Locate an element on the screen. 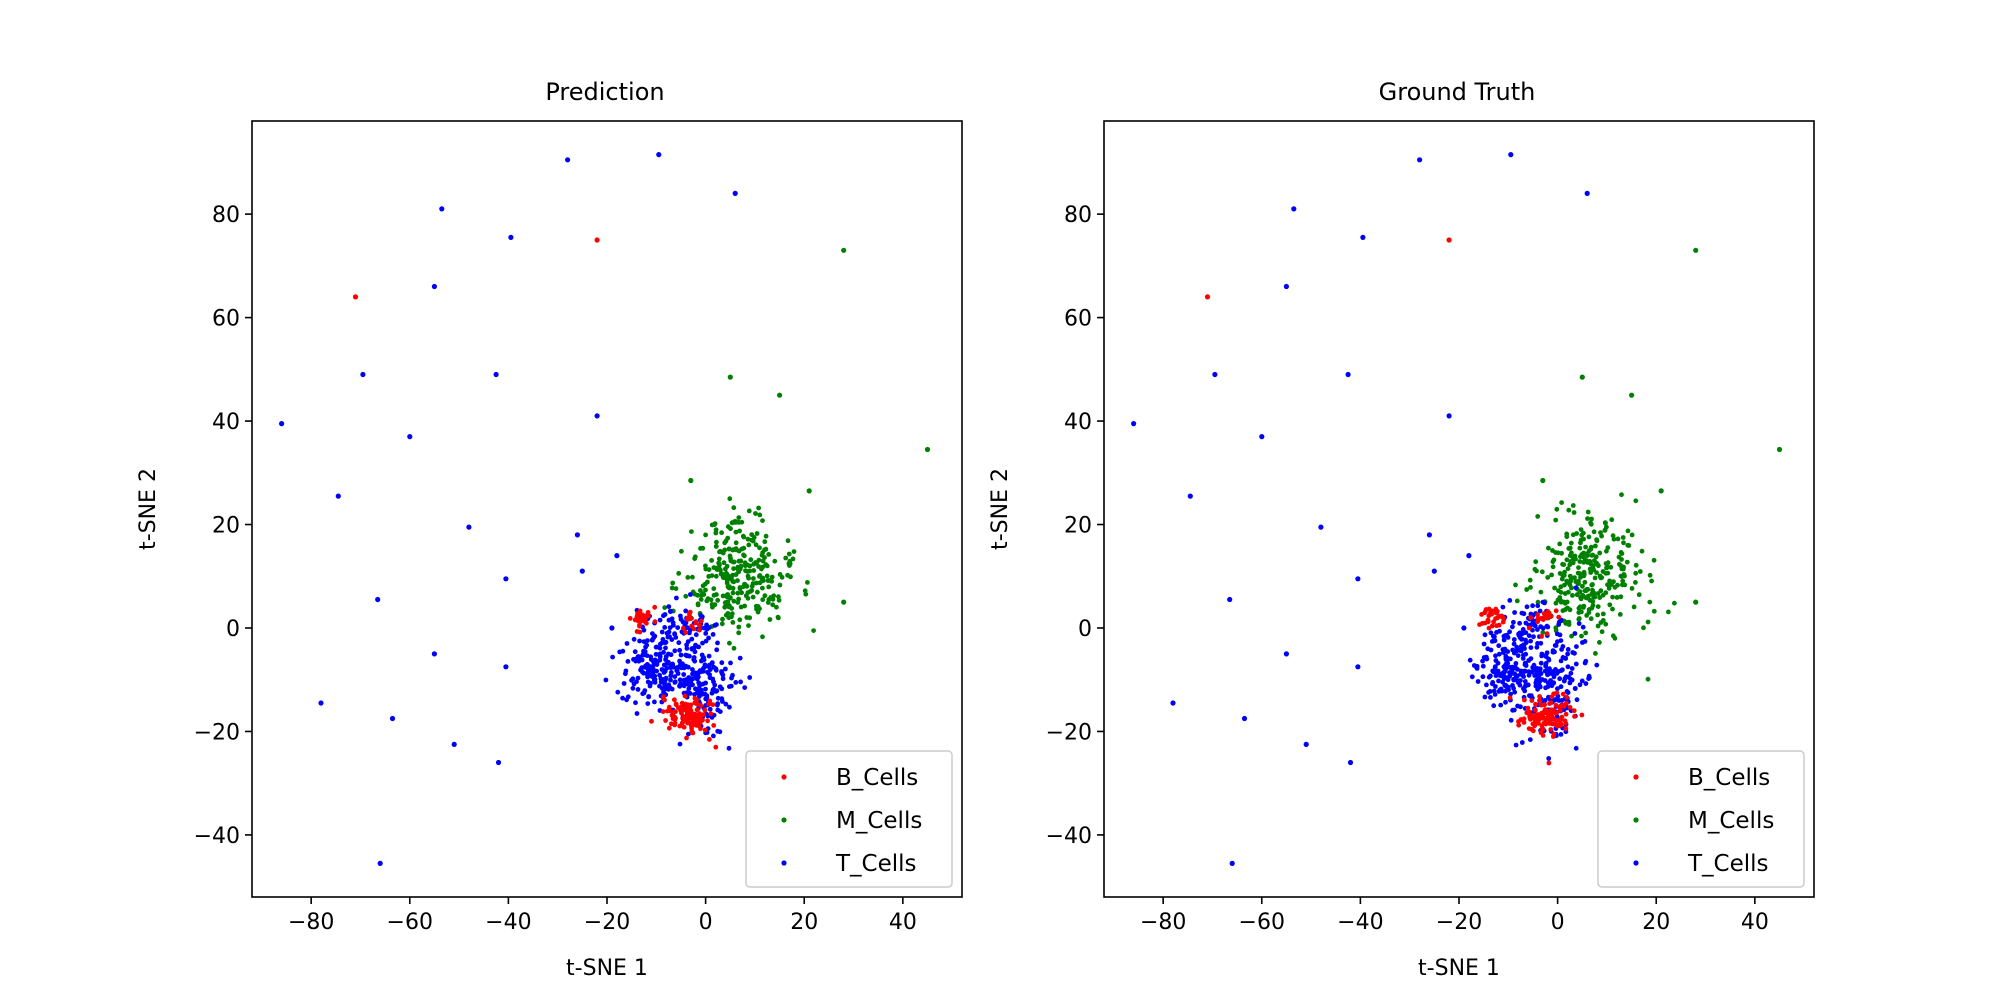 This screenshot has height=1000, width=2000. y-tick-label: 20 is located at coordinates (1078, 526).